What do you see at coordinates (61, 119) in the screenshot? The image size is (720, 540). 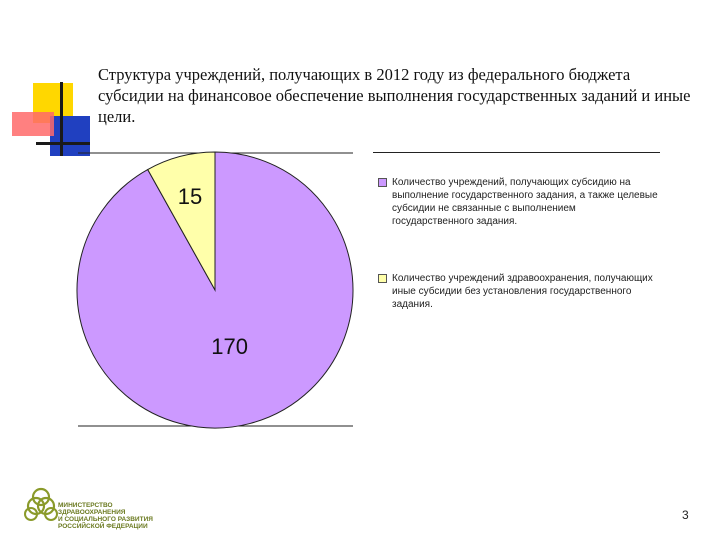 I see `decor-vertical-line` at bounding box center [61, 119].